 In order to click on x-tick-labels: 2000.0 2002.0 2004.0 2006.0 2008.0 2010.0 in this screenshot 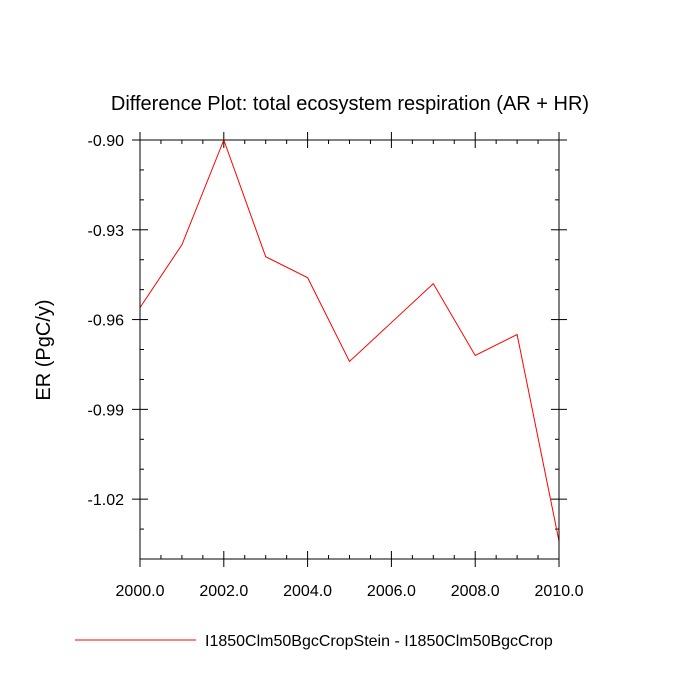, I will do `click(350, 591)`.